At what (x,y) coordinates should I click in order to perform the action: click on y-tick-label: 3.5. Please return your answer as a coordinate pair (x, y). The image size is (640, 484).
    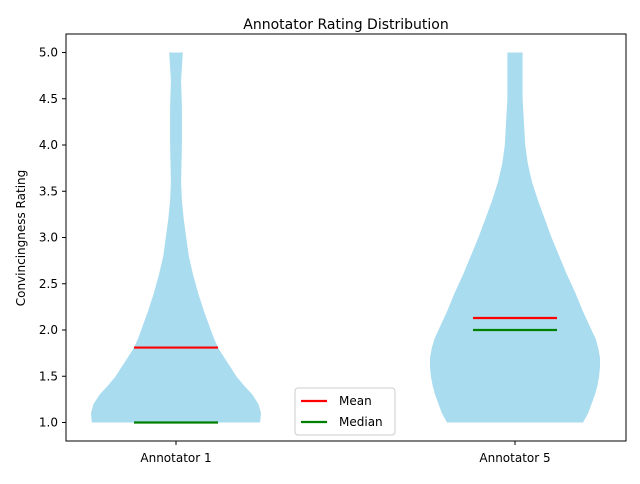
    Looking at the image, I should click on (48, 191).